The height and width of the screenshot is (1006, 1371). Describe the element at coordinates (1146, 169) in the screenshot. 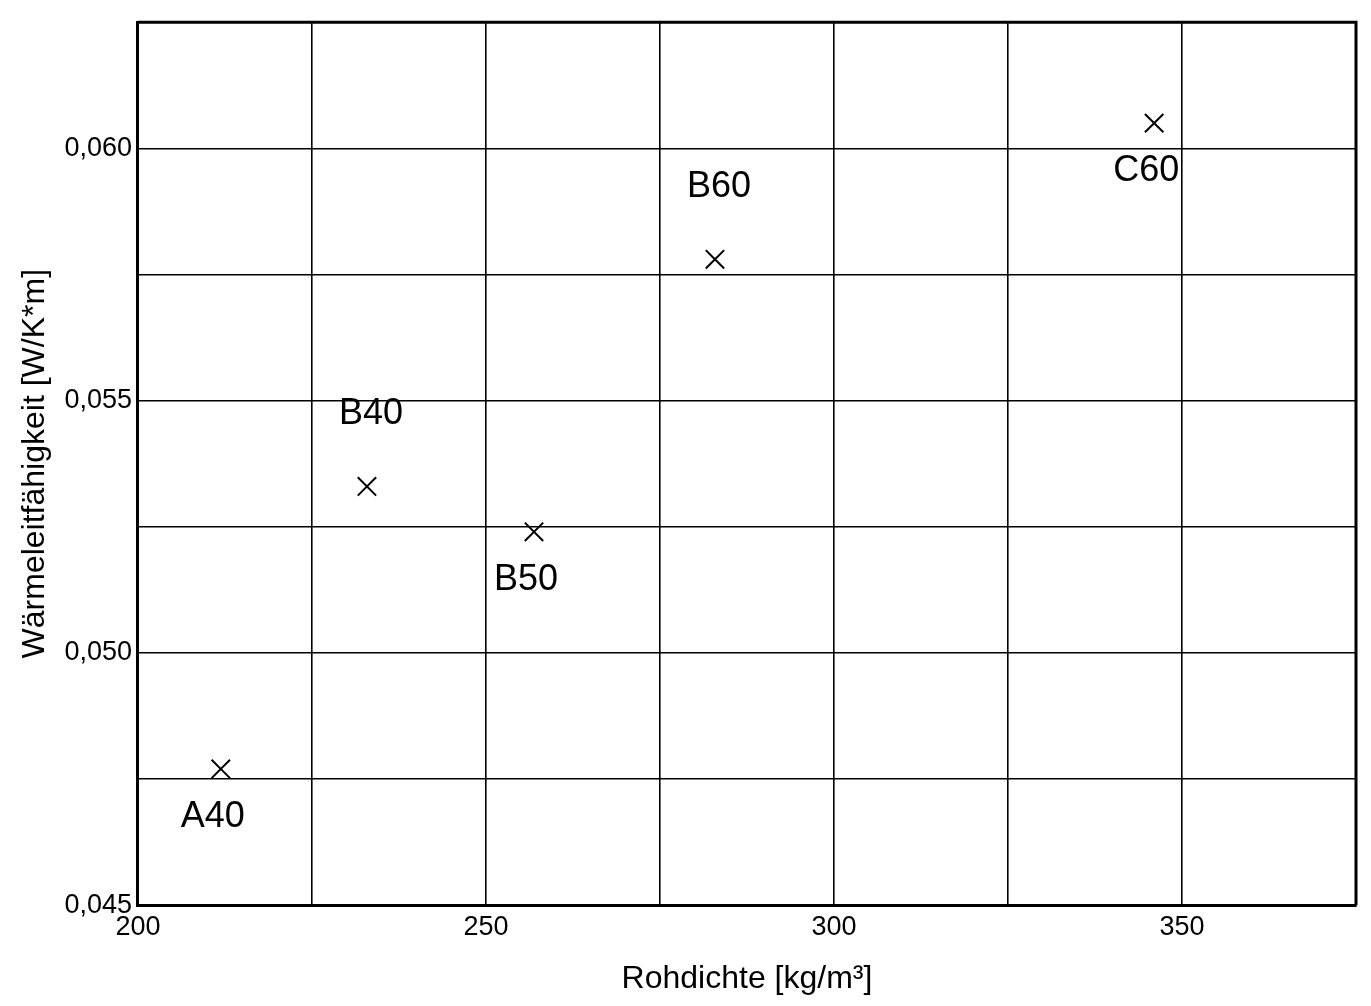

I see `annotation: C60` at that location.